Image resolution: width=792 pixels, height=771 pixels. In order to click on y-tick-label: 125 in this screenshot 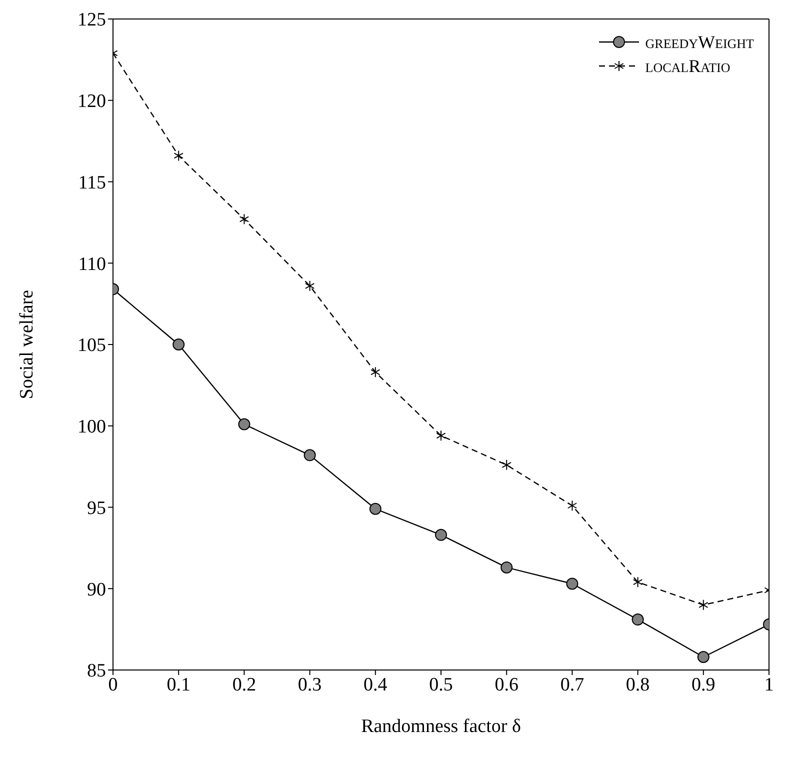, I will do `click(92, 20)`.